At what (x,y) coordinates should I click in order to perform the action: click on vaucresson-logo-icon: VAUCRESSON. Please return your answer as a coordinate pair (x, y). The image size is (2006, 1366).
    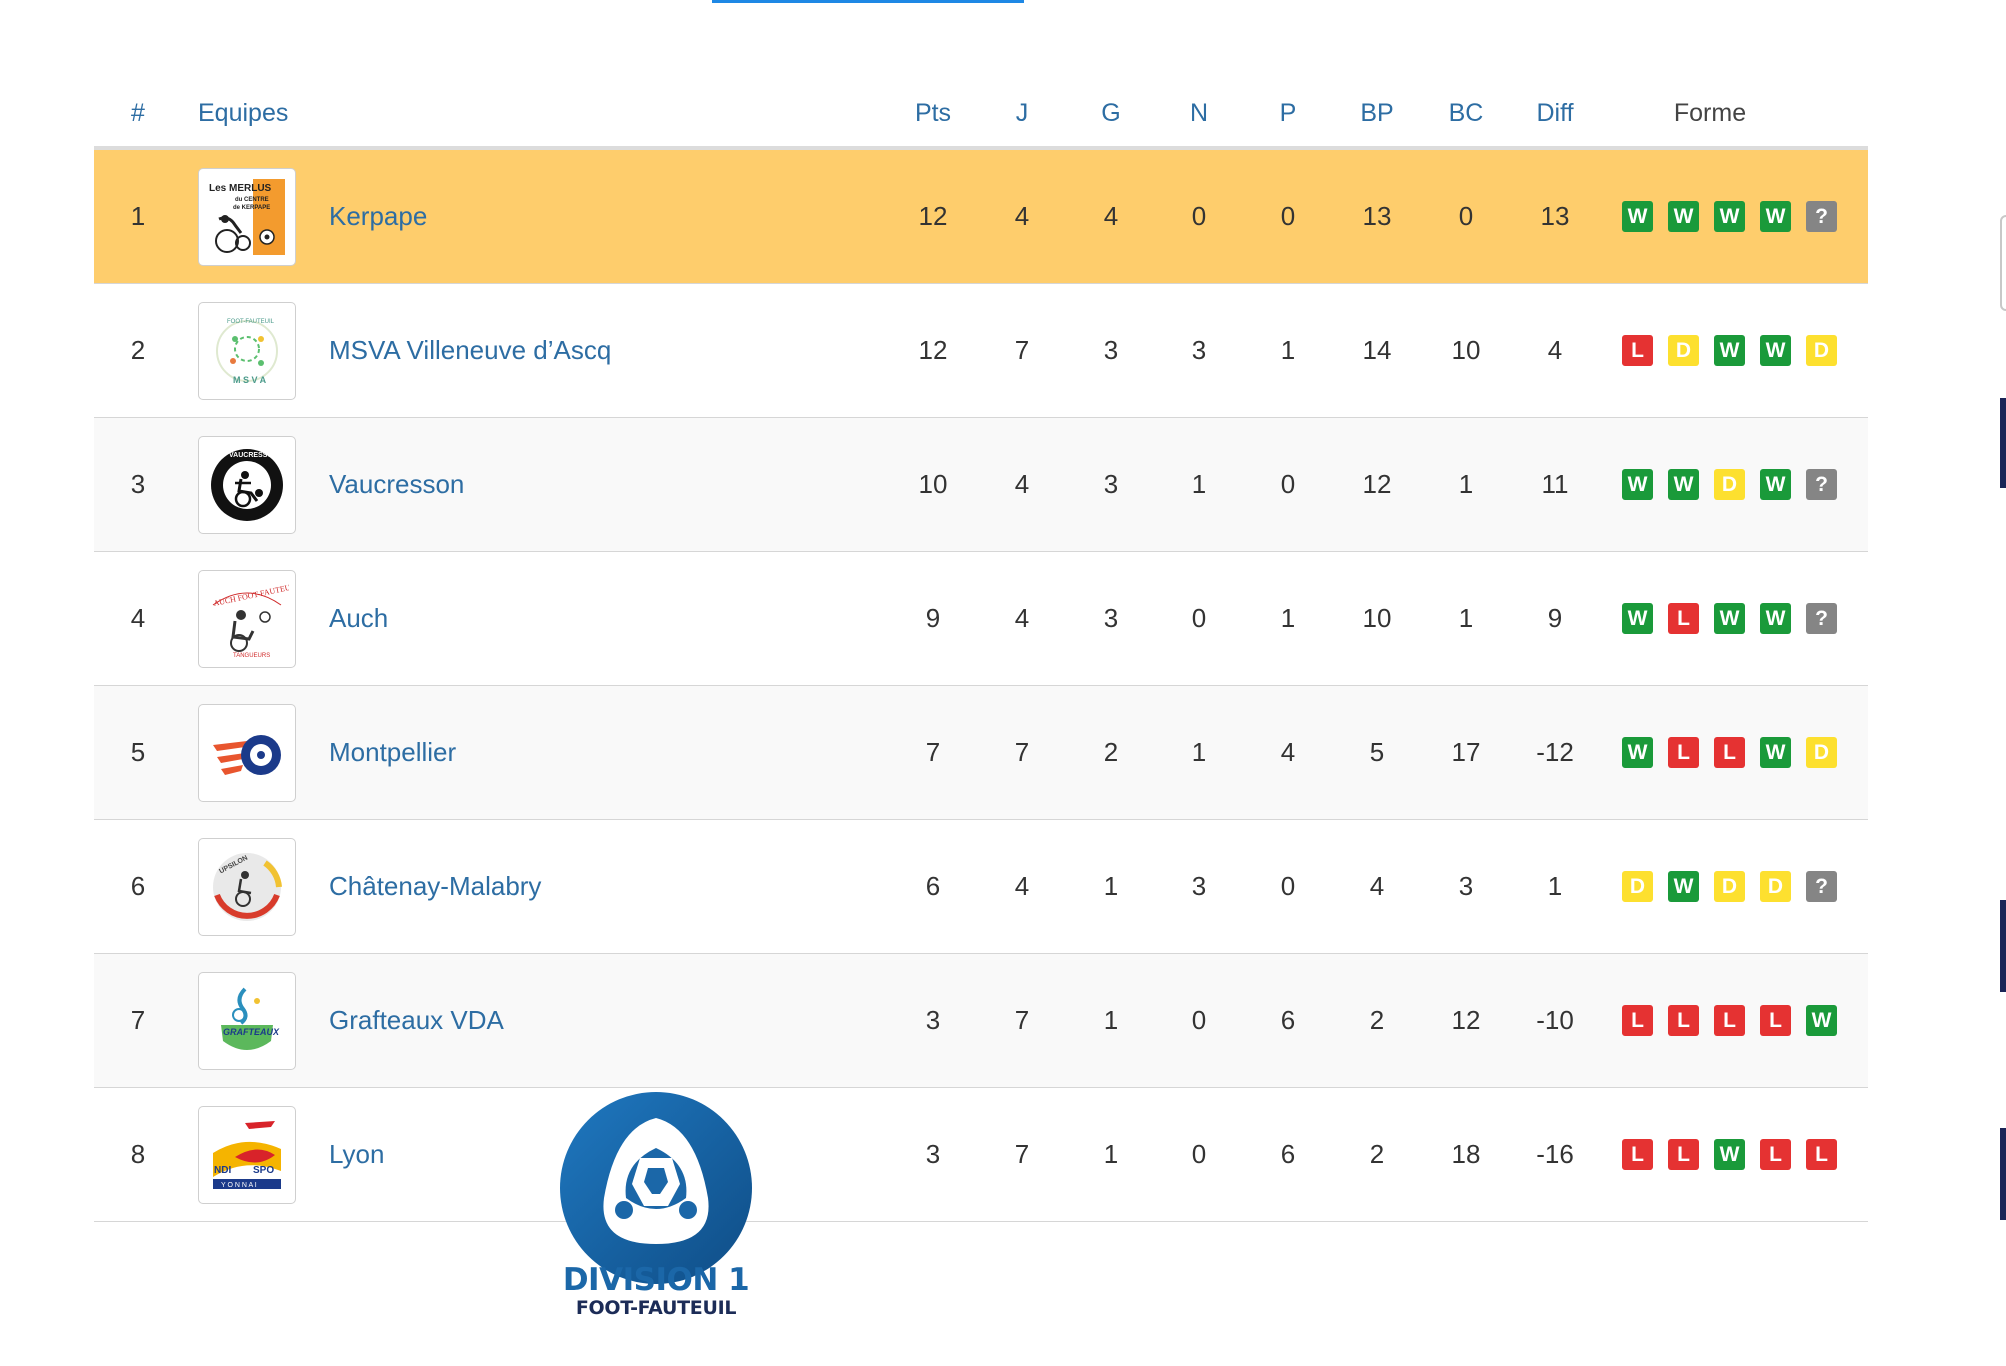
    Looking at the image, I should click on (247, 484).